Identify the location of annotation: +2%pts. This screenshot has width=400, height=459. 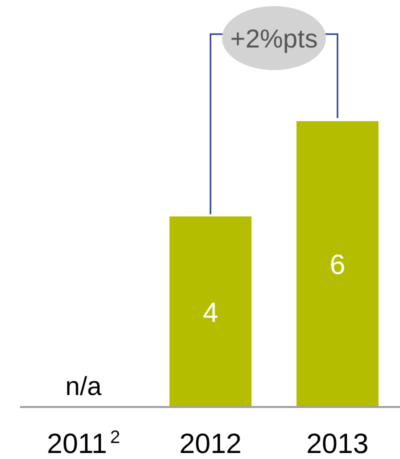
(274, 38).